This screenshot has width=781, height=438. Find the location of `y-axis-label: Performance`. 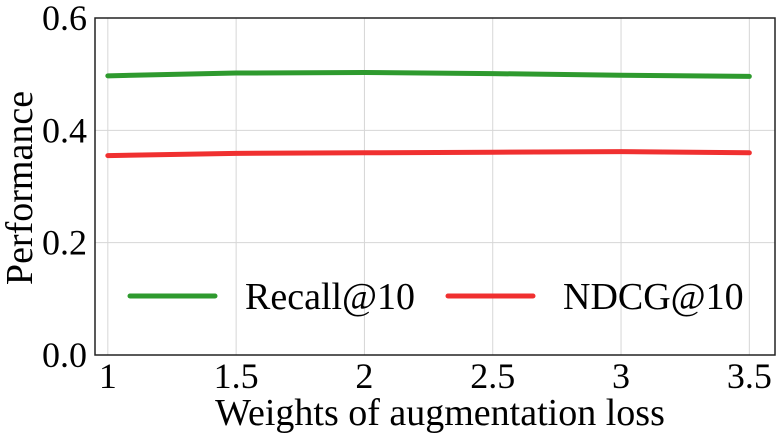

y-axis-label: Performance is located at coordinates (20, 188).